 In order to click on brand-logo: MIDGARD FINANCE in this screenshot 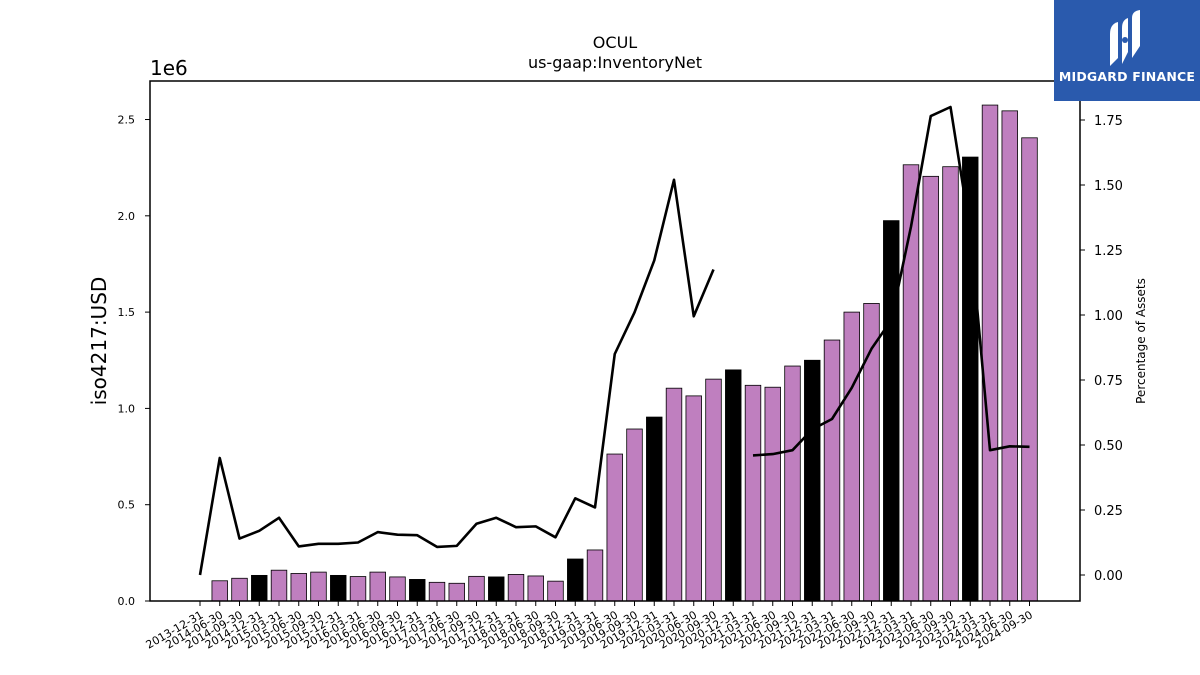, I will do `click(1127, 50)`.